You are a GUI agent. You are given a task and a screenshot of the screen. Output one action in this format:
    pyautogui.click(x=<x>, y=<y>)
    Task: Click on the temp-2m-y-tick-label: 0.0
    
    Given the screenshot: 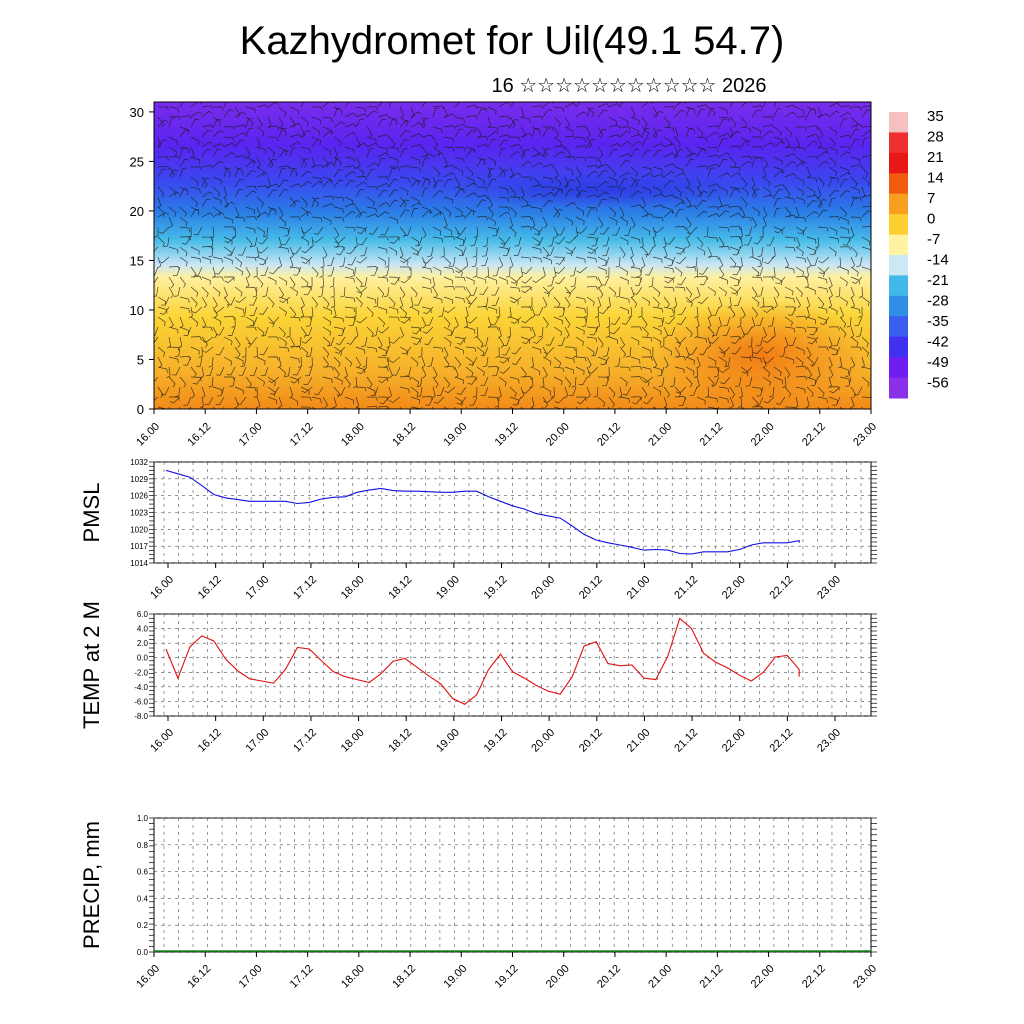 What is the action you would take?
    pyautogui.click(x=143, y=658)
    